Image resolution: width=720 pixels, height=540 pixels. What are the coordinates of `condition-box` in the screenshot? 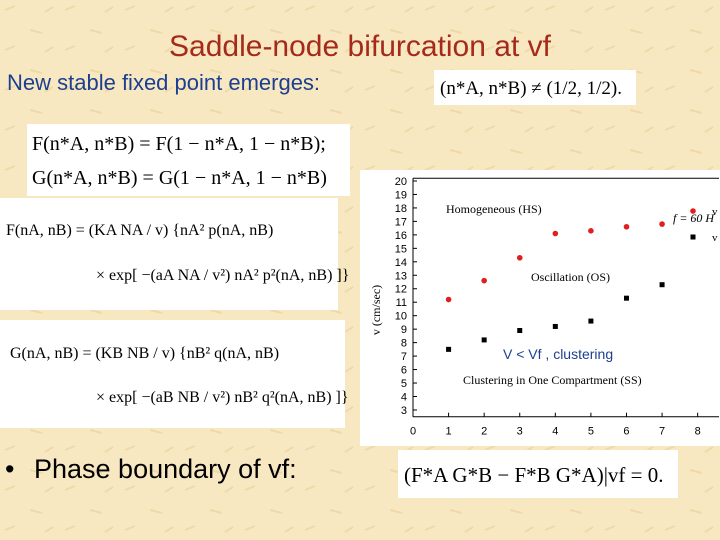 It's located at (535, 87).